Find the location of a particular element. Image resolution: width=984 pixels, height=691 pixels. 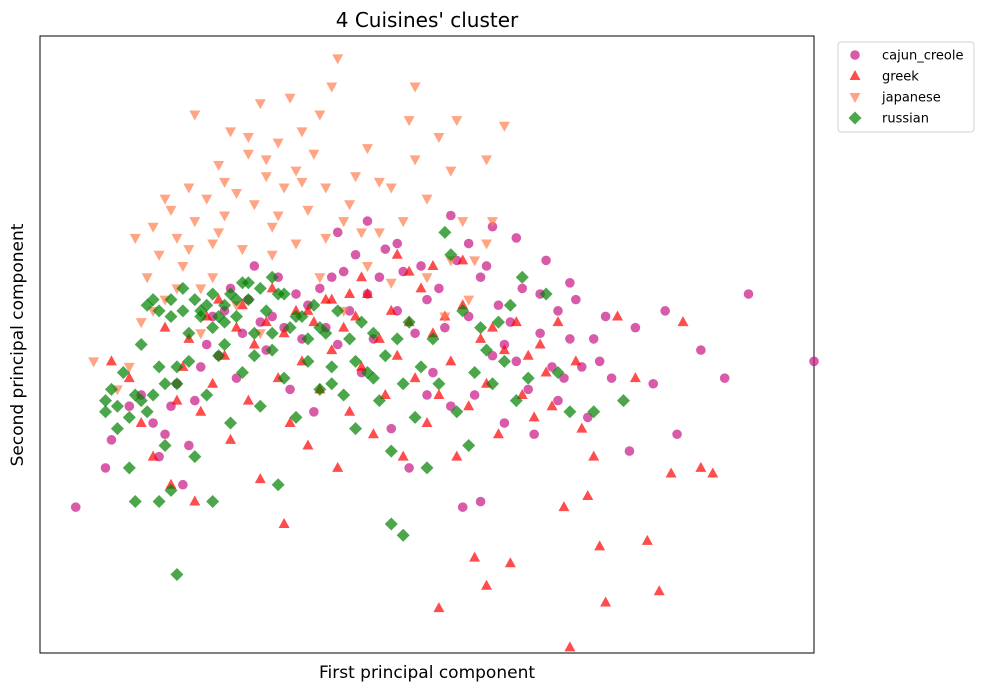

legend-marker-japanese is located at coordinates (855, 98).